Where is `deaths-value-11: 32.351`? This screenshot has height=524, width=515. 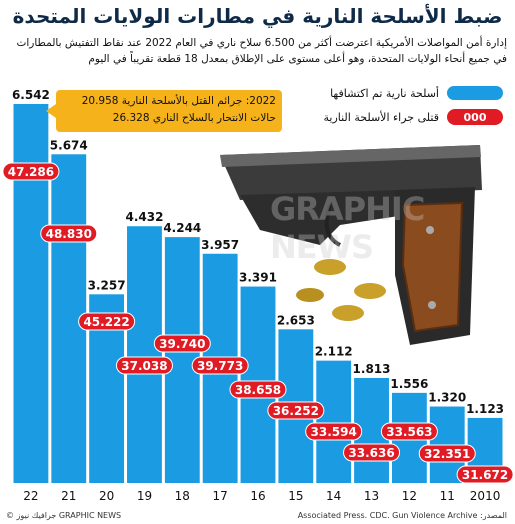 deaths-value-11: 32.351 is located at coordinates (447, 454).